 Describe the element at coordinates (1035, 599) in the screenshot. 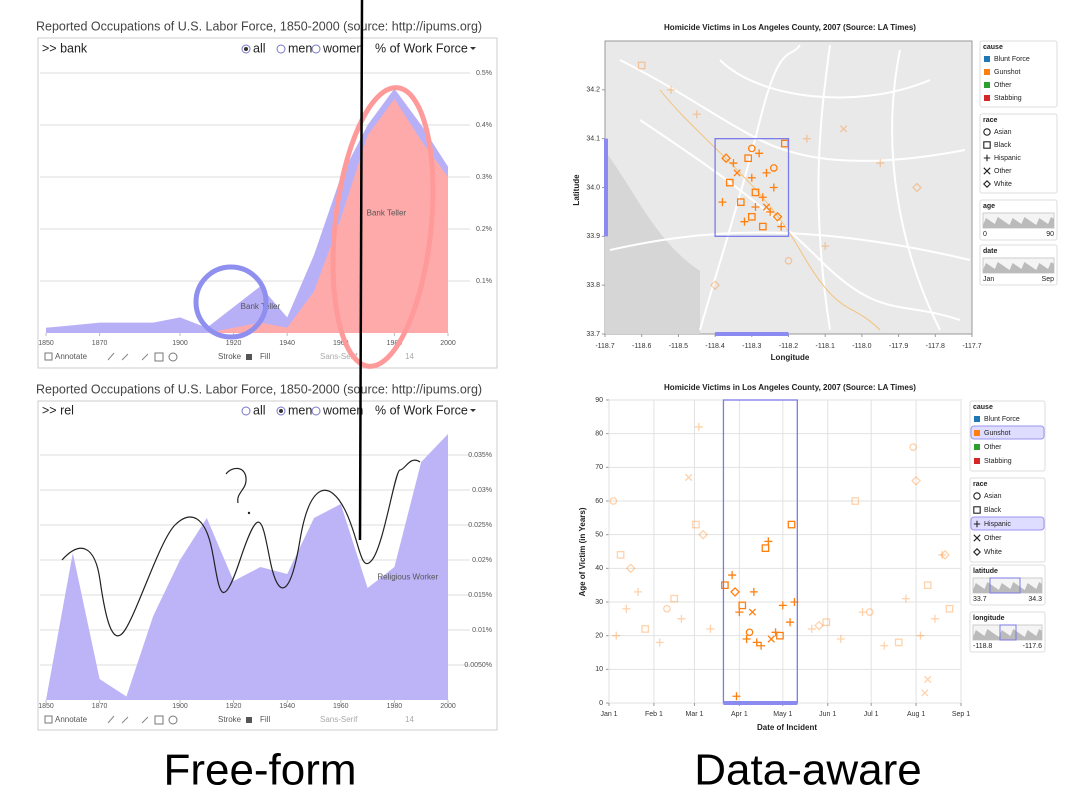

I see `slider-max: 34.3` at that location.